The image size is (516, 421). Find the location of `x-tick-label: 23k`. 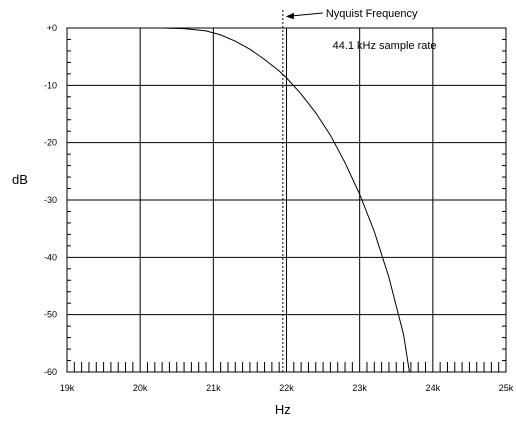

x-tick-label: 23k is located at coordinates (359, 388).